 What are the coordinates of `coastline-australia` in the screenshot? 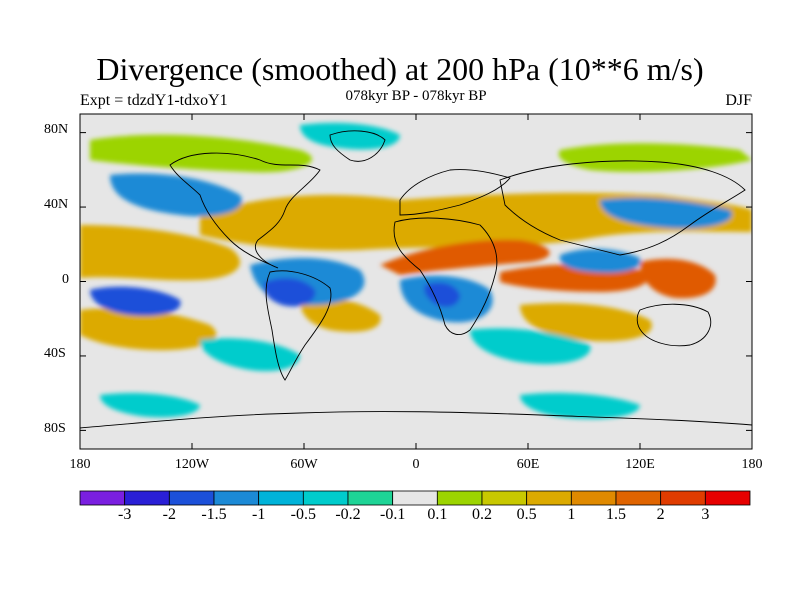 It's located at (674, 325).